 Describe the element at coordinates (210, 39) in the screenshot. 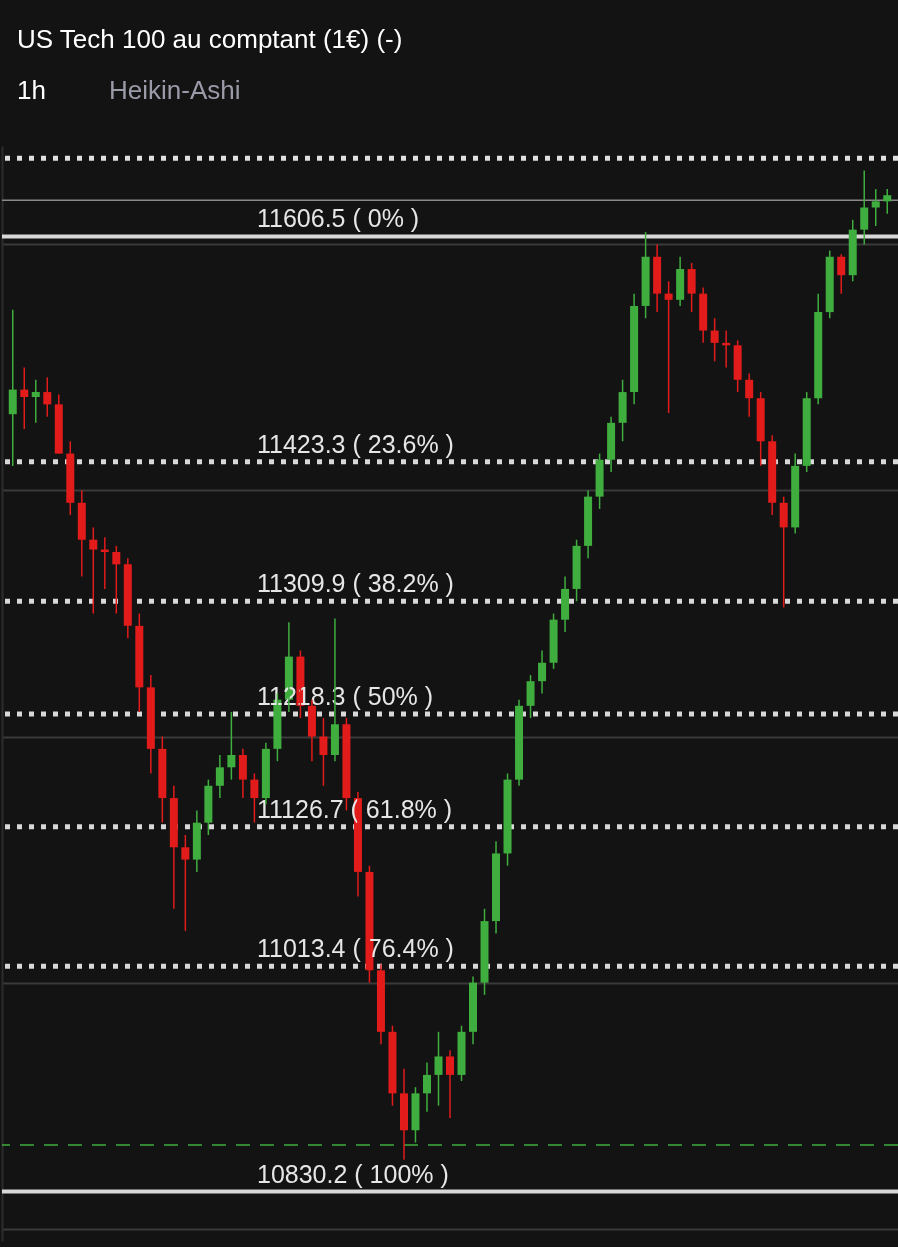

I see `chart-title: US Tech 100 au comptant (1€) (-)` at that location.